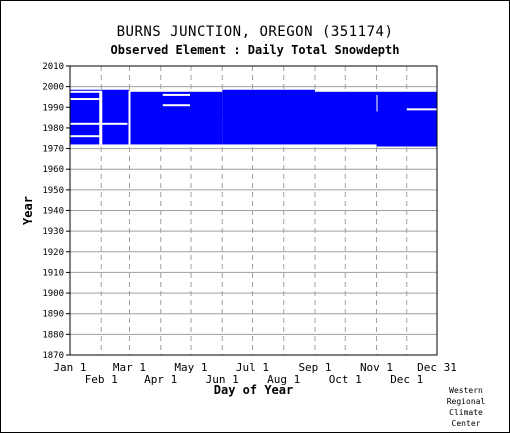 This screenshot has height=433, width=510. I want to click on y-tick-label: 1950, so click(53, 191).